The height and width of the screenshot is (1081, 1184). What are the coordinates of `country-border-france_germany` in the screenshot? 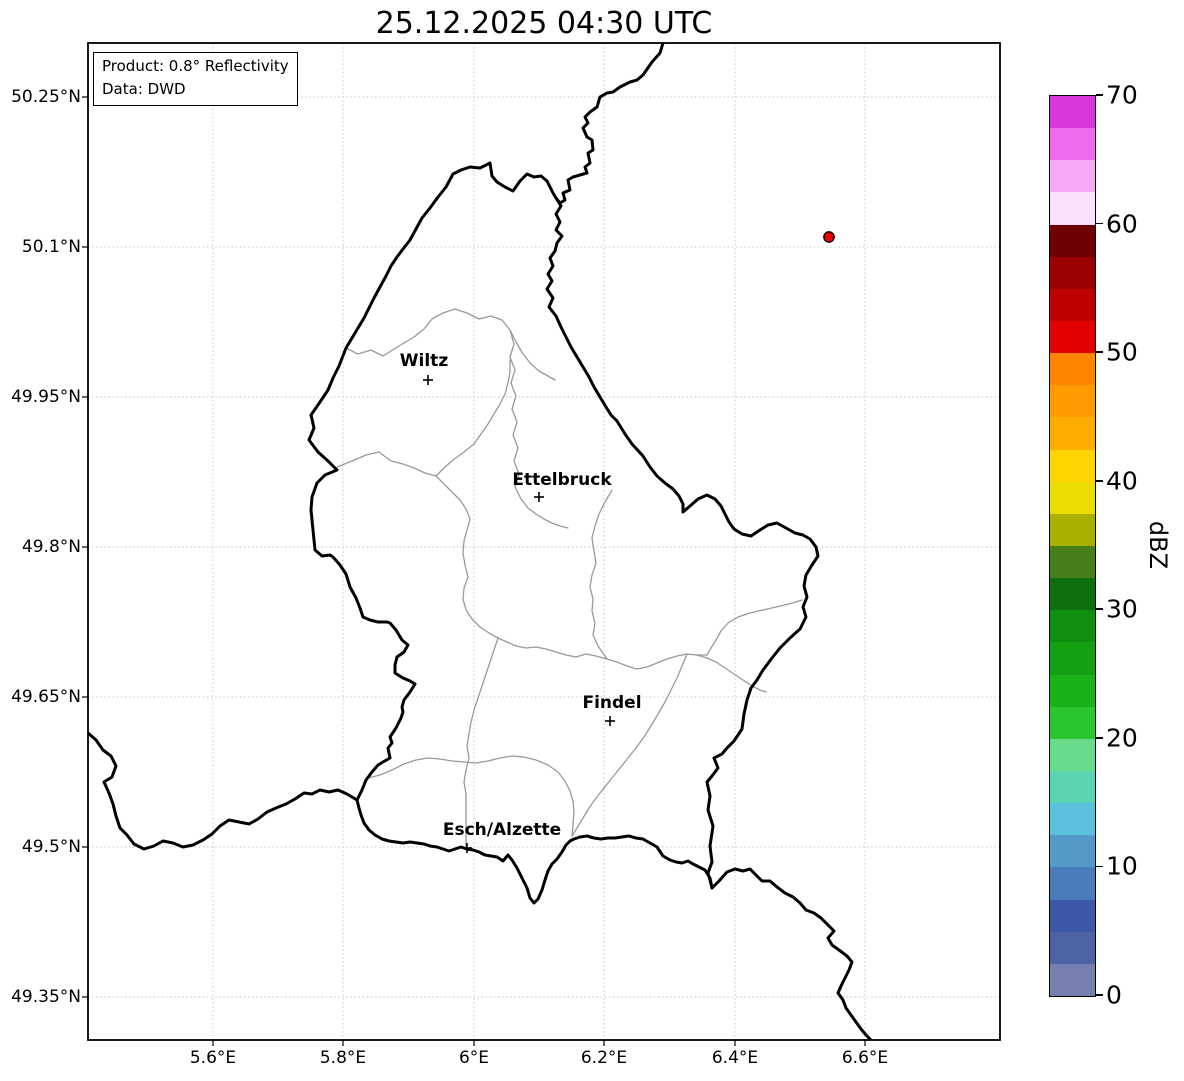 It's located at (791, 953).